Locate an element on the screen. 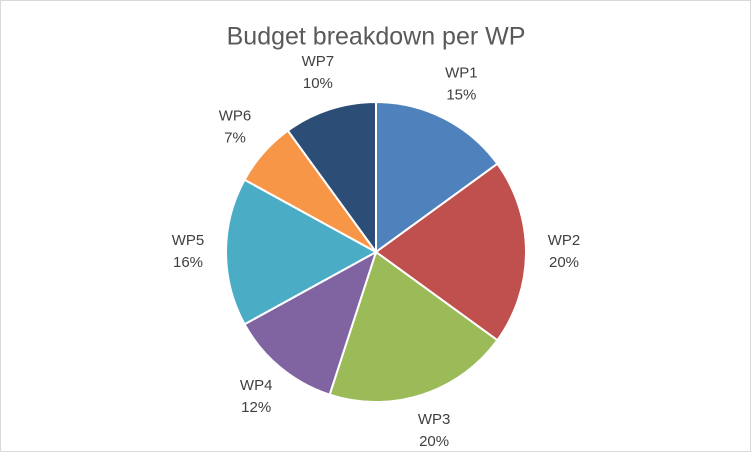 The image size is (751, 452). slice-label: WP2 is located at coordinates (564, 240).